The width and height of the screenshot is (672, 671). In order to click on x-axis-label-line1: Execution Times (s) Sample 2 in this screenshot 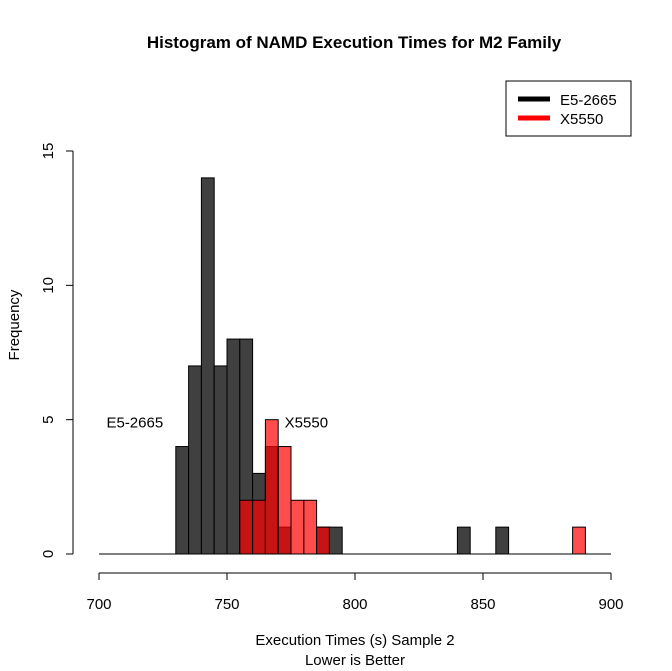, I will do `click(354, 640)`.